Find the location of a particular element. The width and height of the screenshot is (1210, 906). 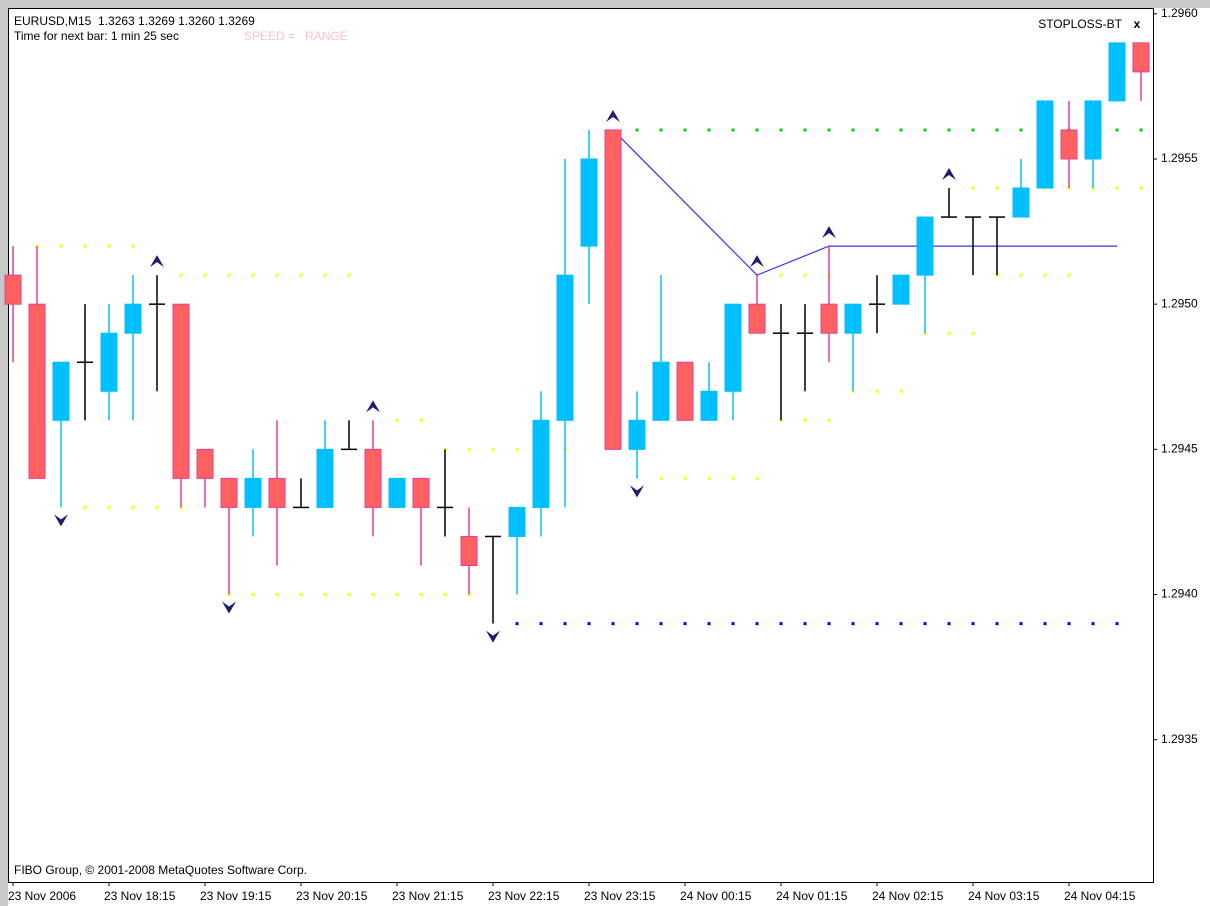

x-tick-label: 23 Nov 23:15 is located at coordinates (620, 896).